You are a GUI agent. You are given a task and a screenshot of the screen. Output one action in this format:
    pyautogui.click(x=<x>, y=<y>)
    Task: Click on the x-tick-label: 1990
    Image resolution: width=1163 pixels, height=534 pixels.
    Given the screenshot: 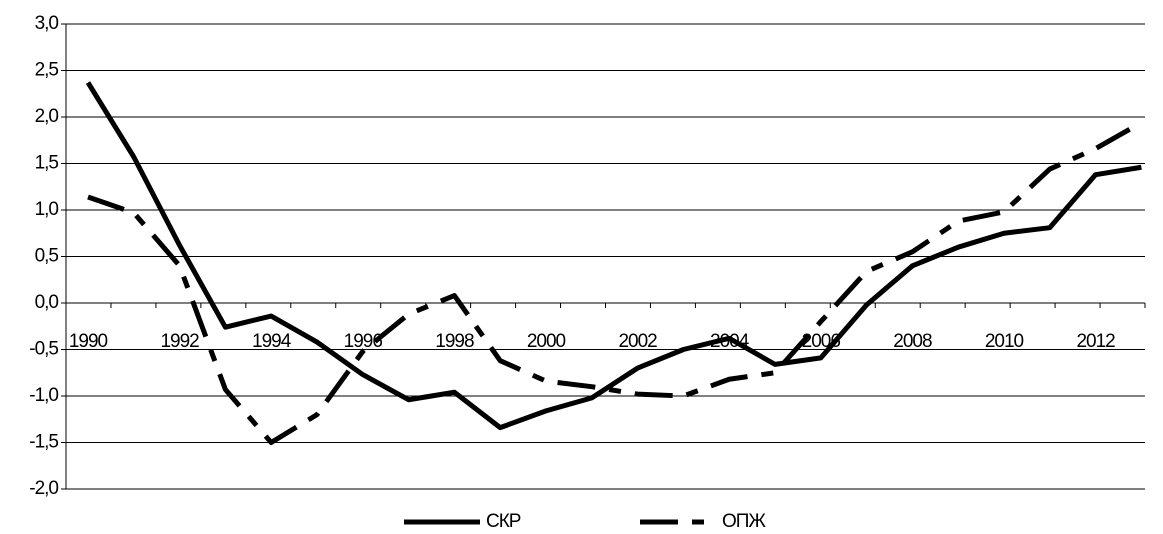 What is the action you would take?
    pyautogui.click(x=88, y=341)
    